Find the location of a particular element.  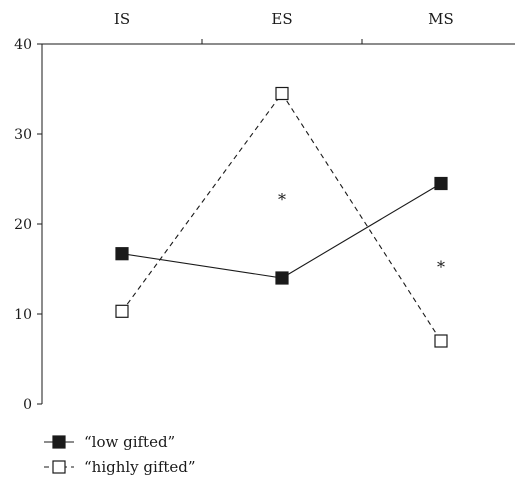

legend: “low gifted” “highly gifted” is located at coordinates (120, 454).